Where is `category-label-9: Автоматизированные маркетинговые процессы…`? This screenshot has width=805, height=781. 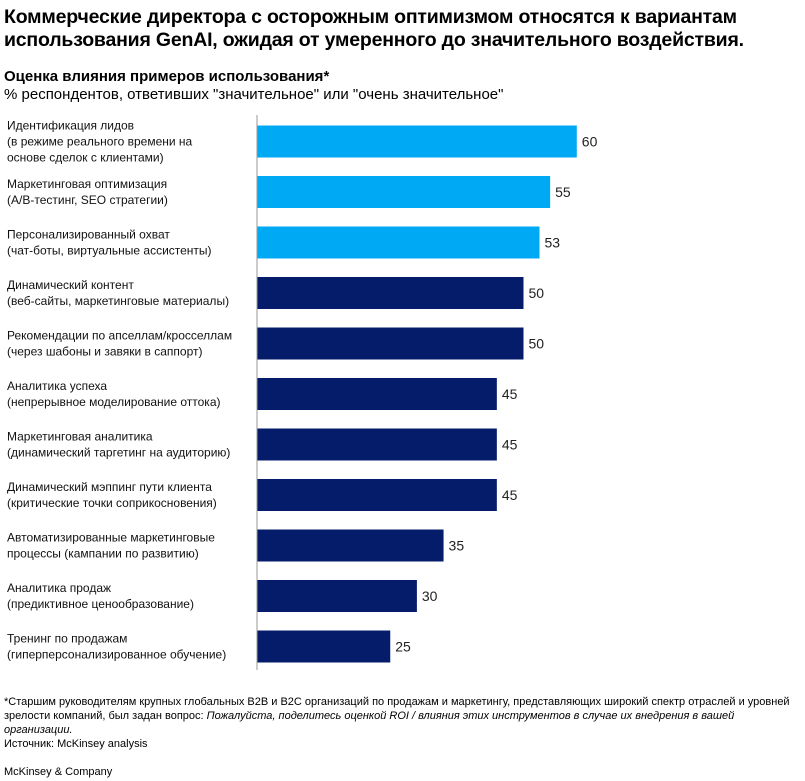 category-label-9: Автоматизированные маркетинговые процессы… is located at coordinates (111, 546).